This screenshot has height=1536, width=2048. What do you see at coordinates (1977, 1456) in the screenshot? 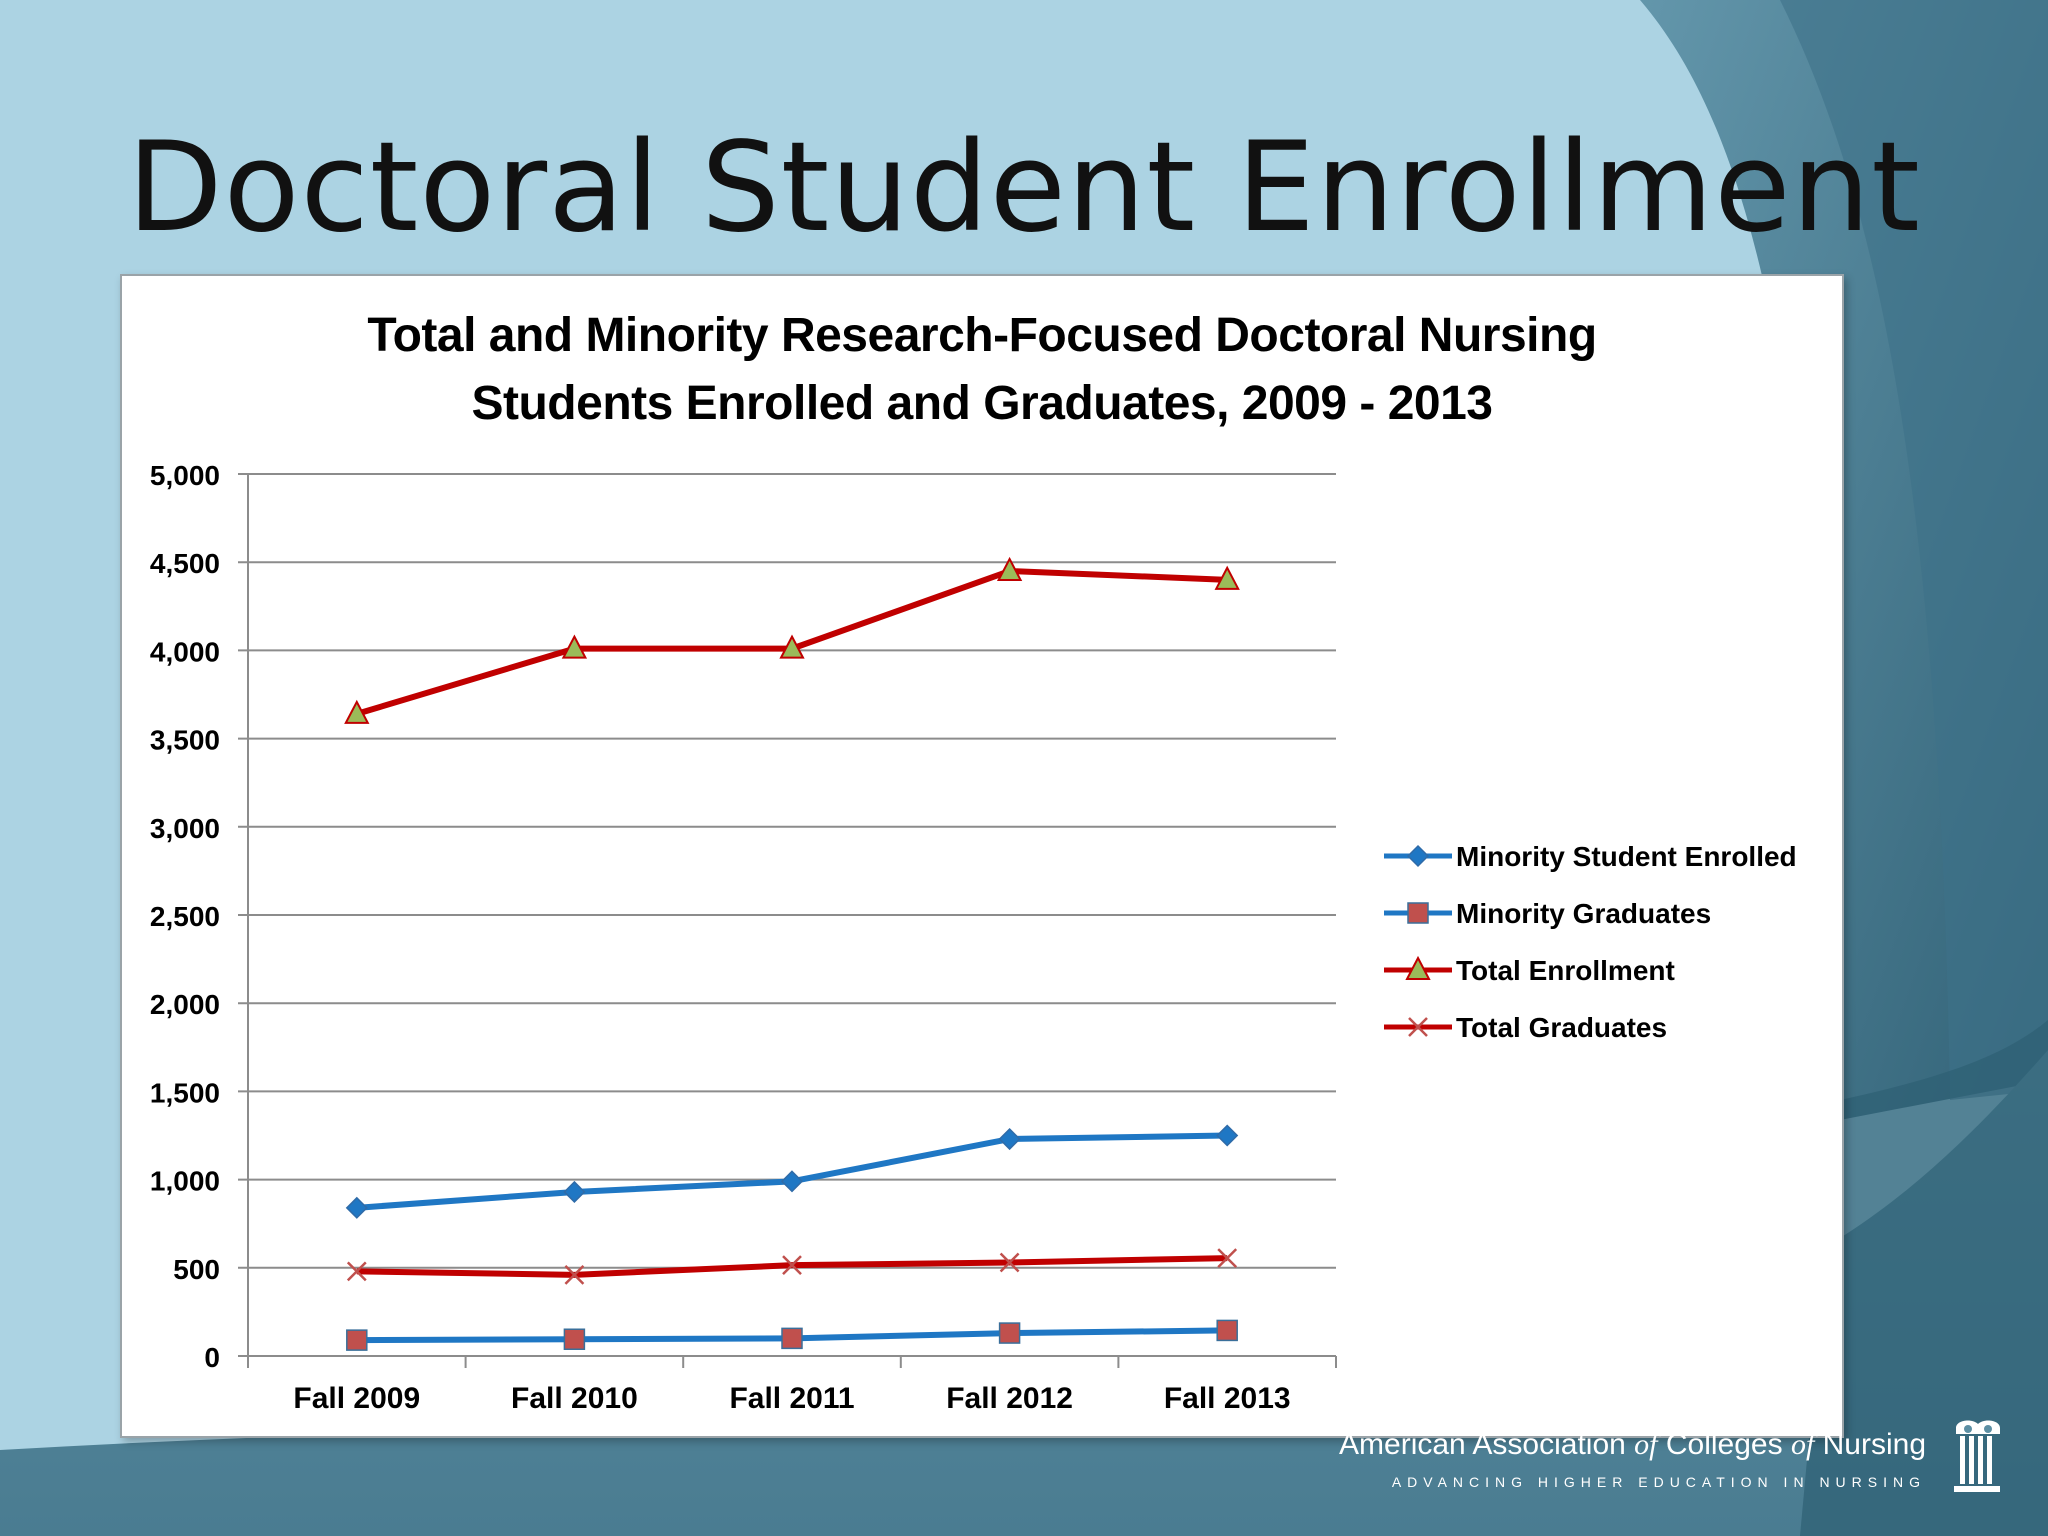
I see `column-logo-icon` at bounding box center [1977, 1456].